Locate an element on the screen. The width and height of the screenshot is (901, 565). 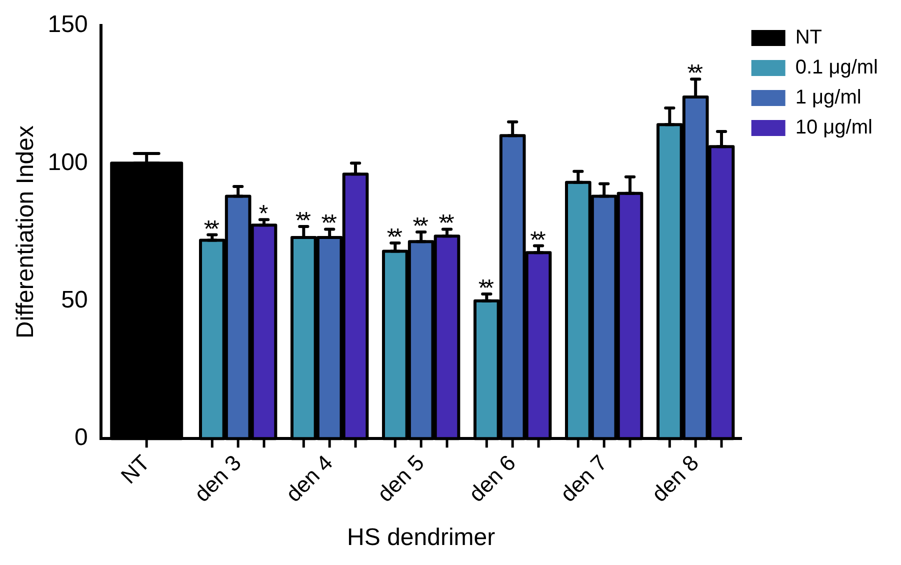
legend-label: 1 μg/ml is located at coordinates (828, 97).